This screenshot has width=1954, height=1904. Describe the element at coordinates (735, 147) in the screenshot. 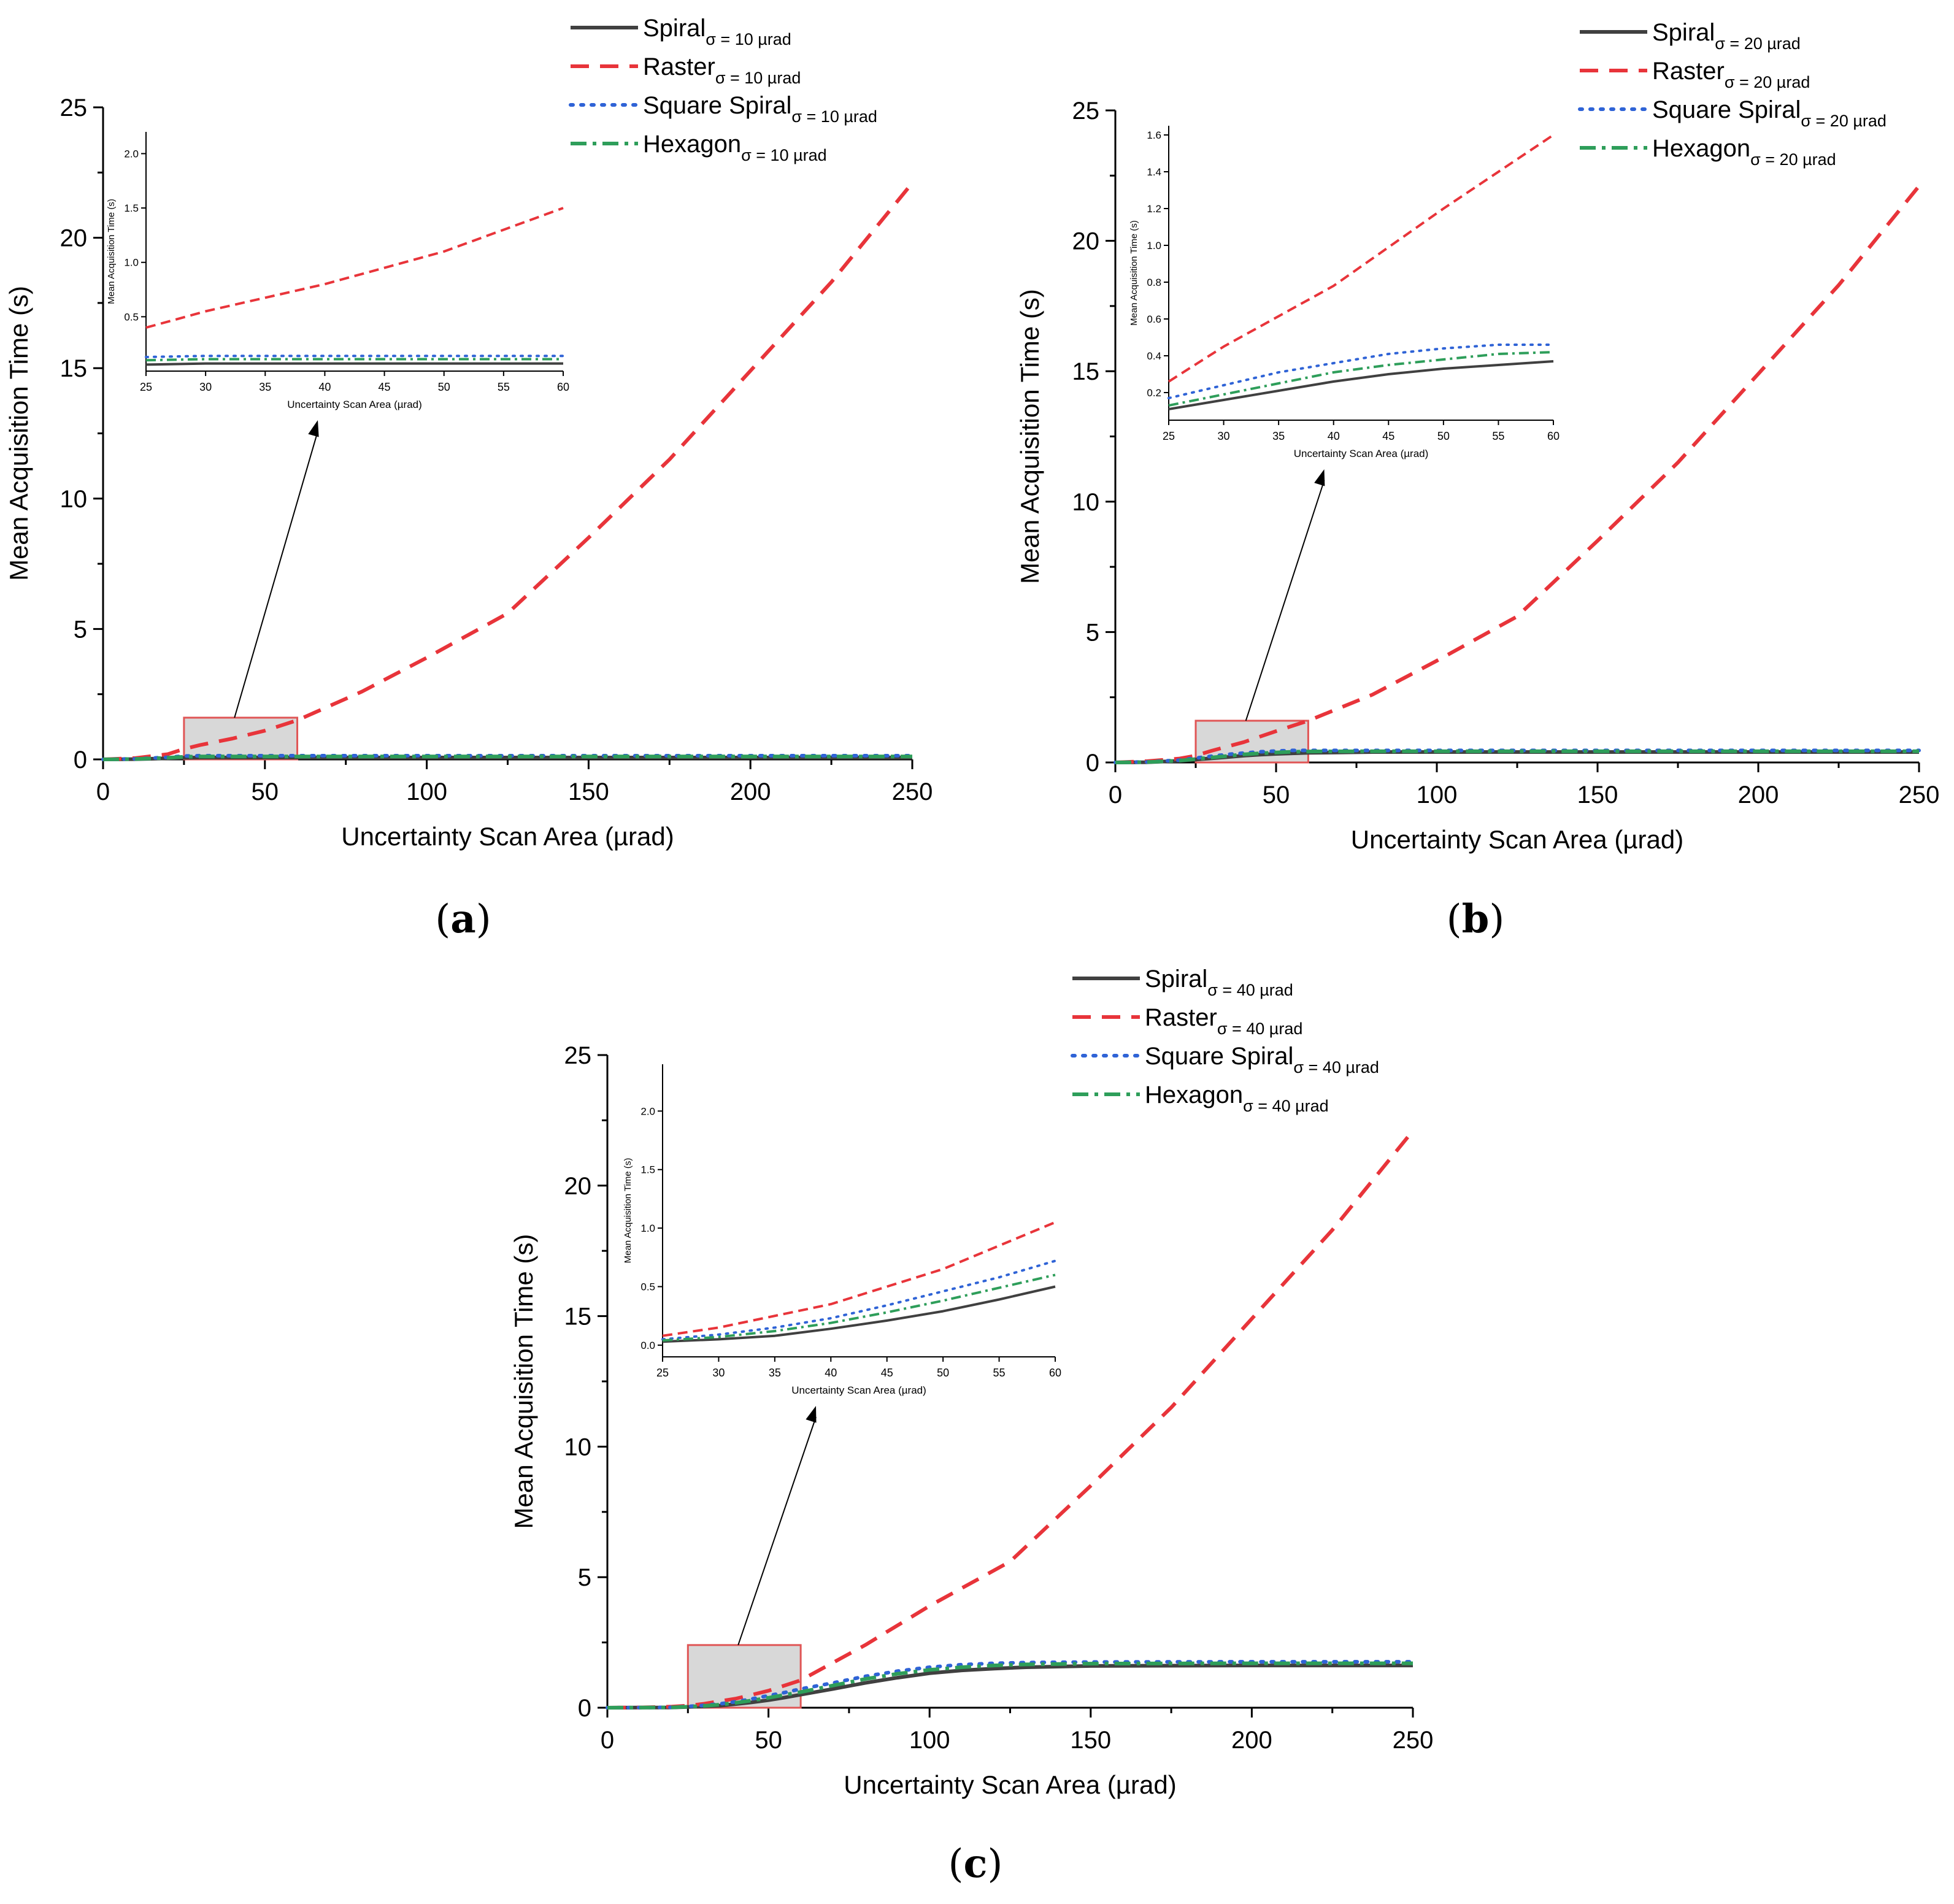

I see `legend-label-hexagon: Hexagonσ = 10 µrad` at that location.